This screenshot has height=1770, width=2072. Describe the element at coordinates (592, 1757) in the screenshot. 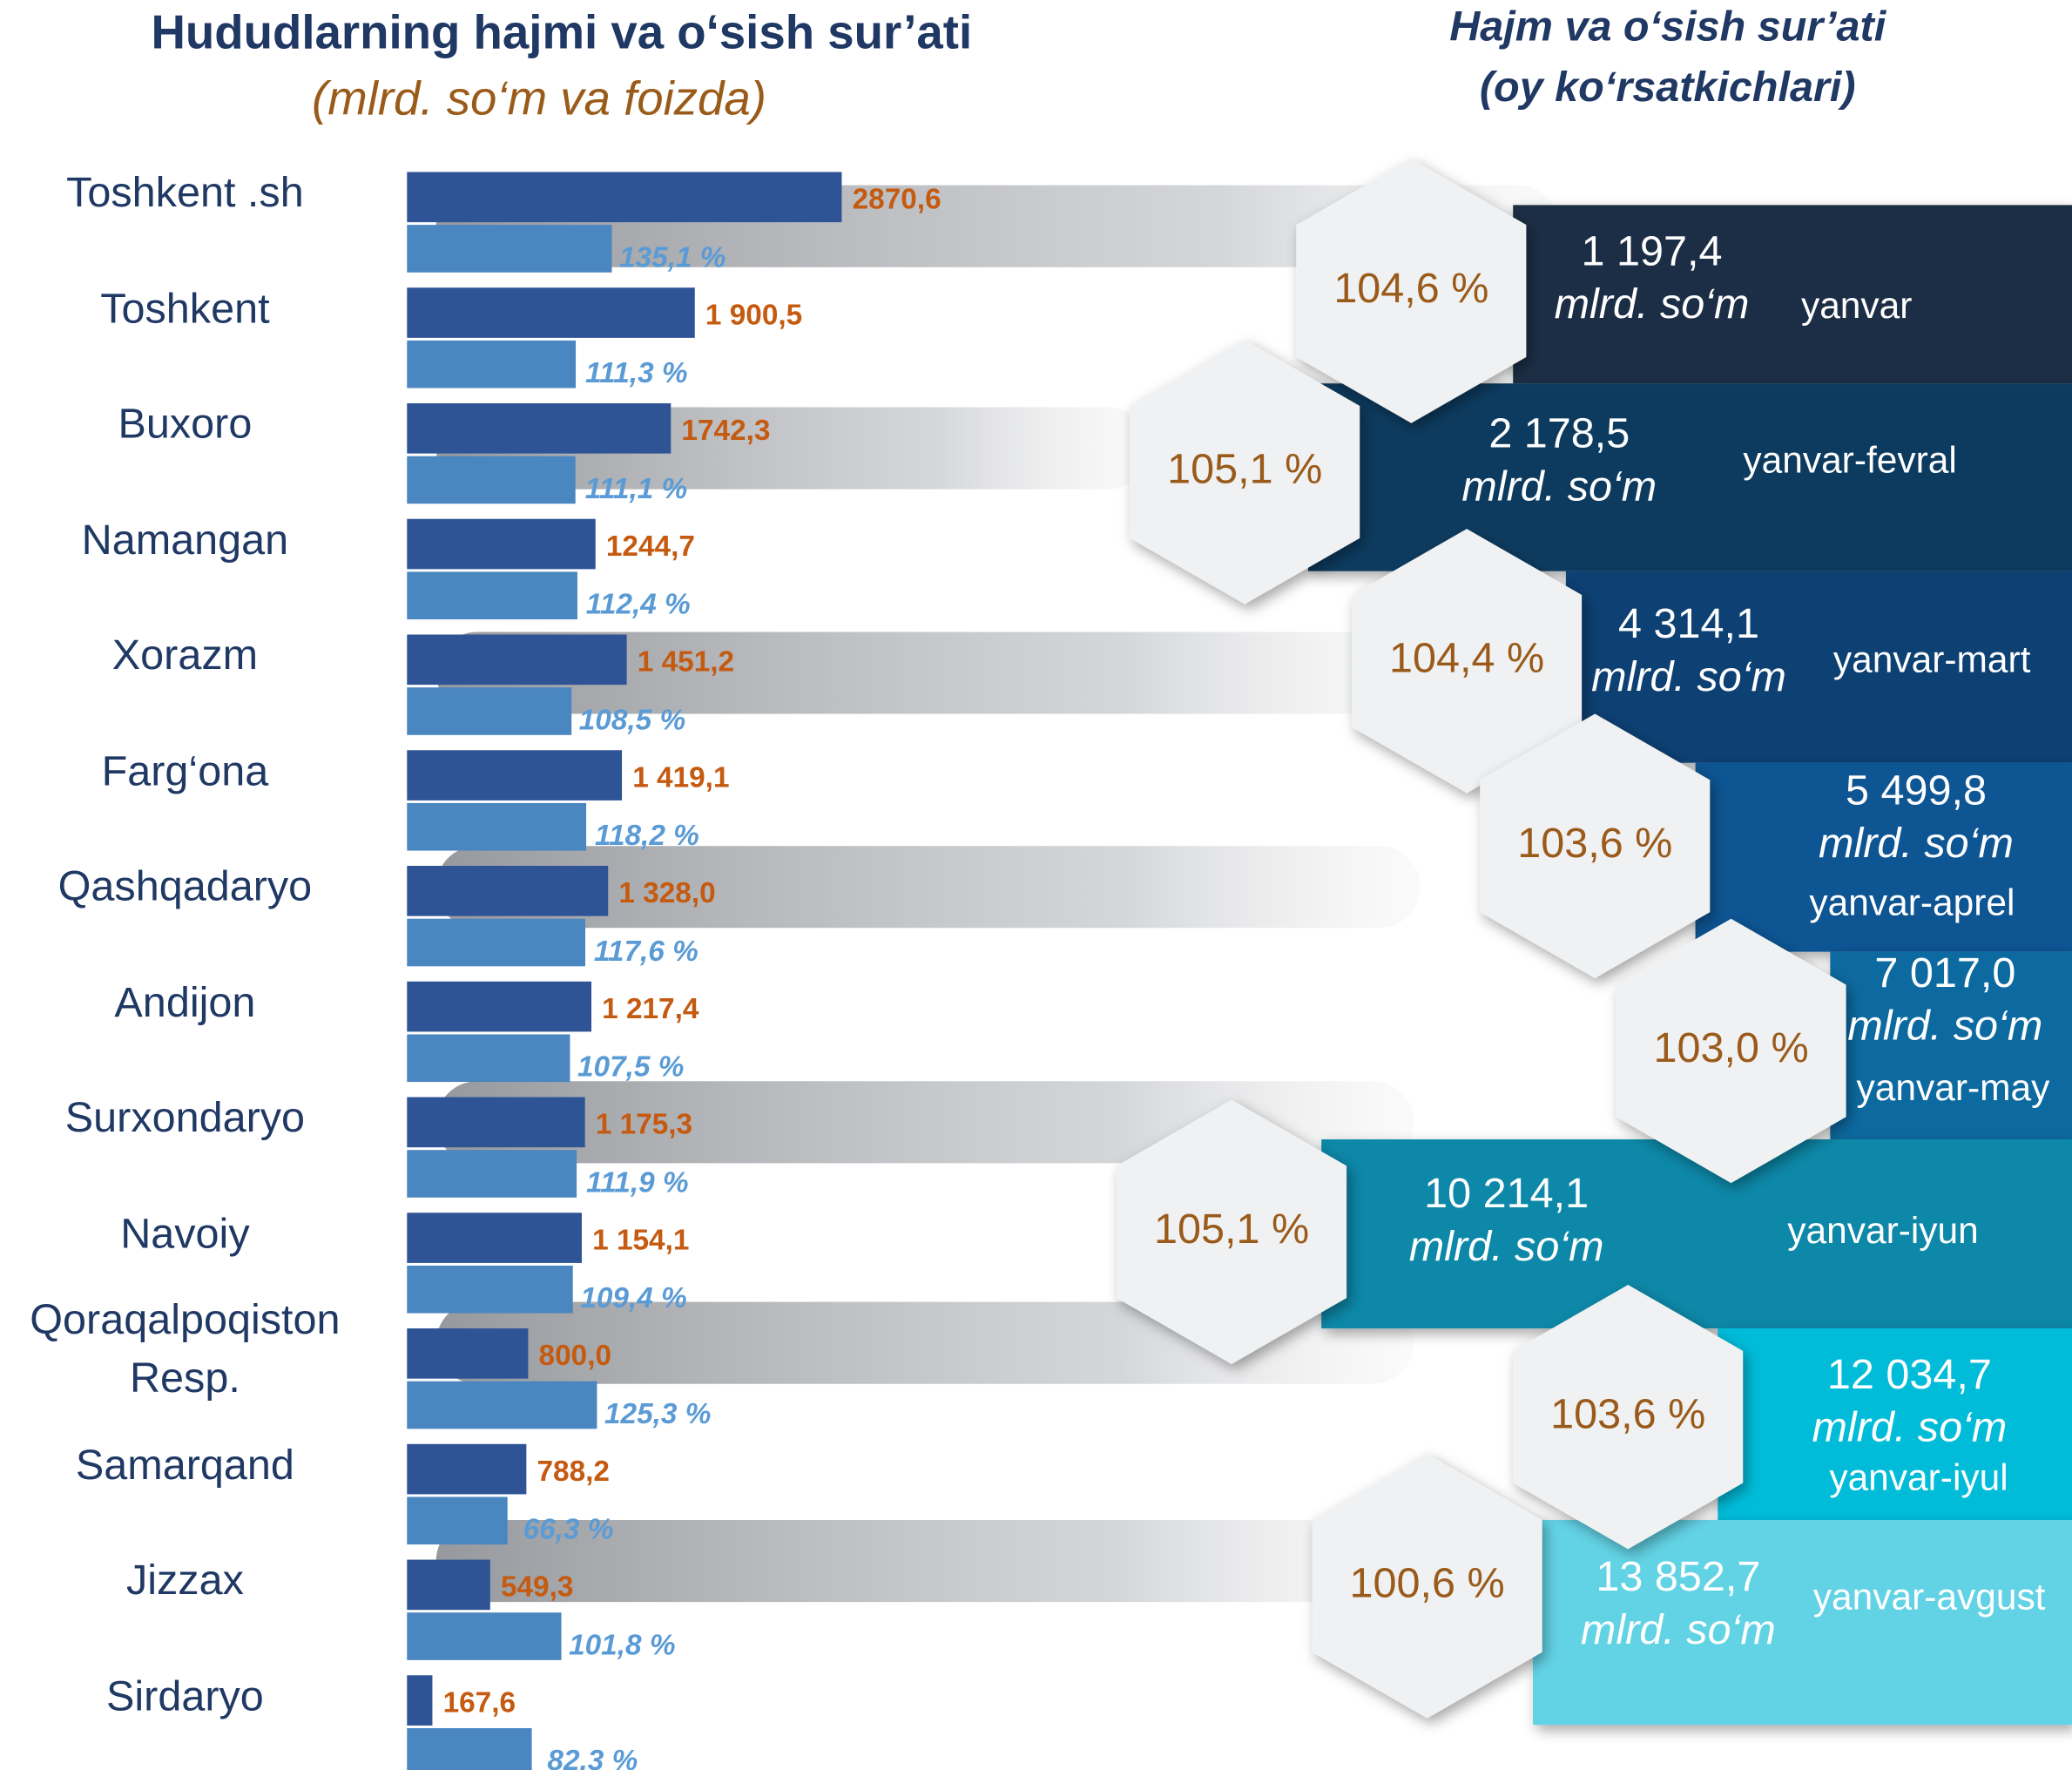

I see `growth-label: 82,3 %` at that location.